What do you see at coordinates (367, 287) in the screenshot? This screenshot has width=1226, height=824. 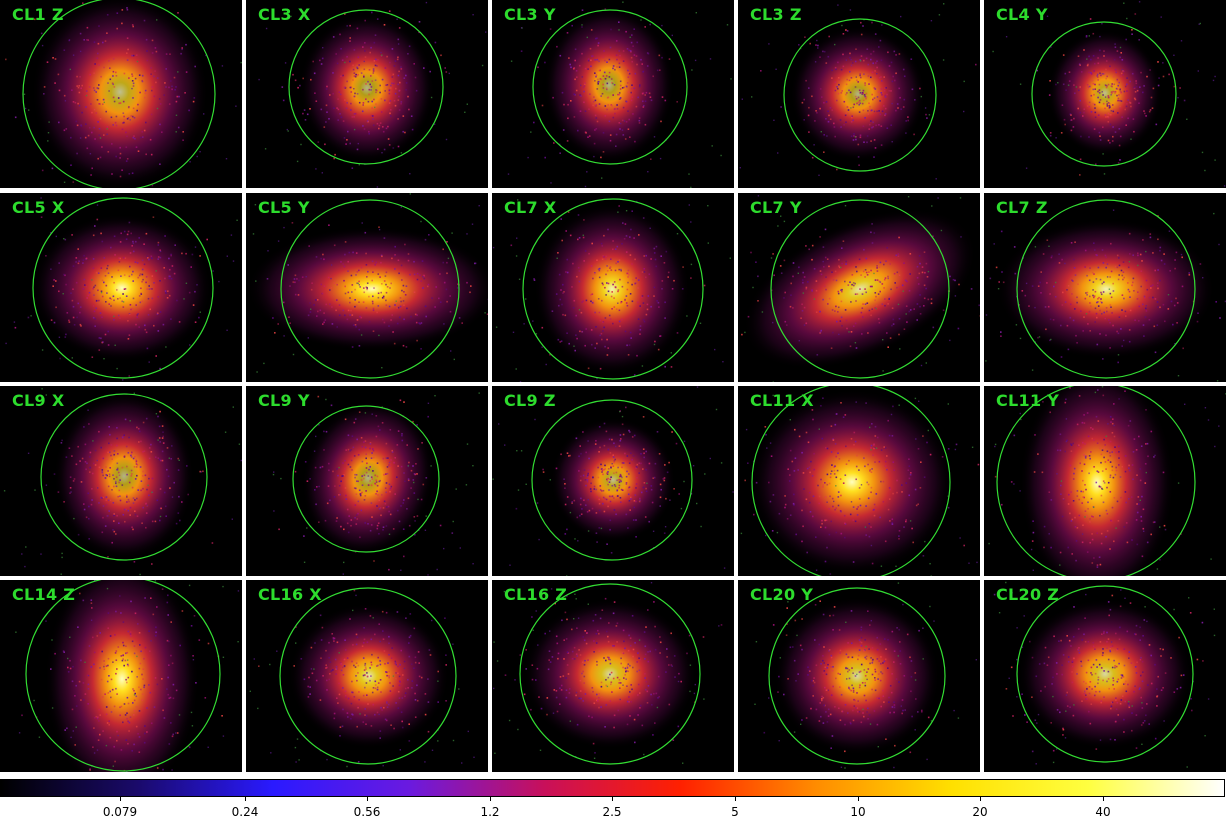 I see `cluster-panel: CL5 Y` at bounding box center [367, 287].